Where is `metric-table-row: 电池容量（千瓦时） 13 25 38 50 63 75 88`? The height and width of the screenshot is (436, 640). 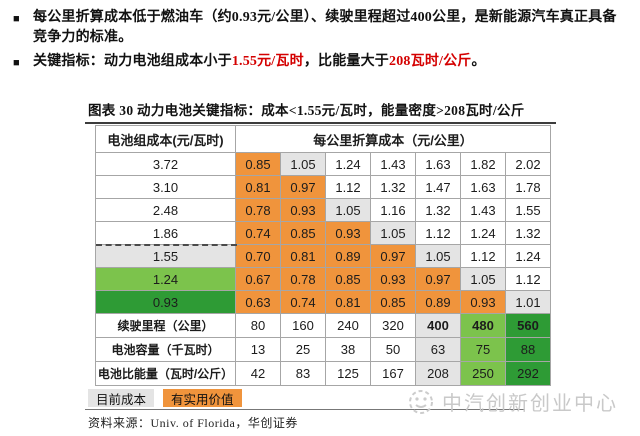 metric-table-row: 电池容量（千瓦时） 13 25 38 50 63 75 88 is located at coordinates (323, 350).